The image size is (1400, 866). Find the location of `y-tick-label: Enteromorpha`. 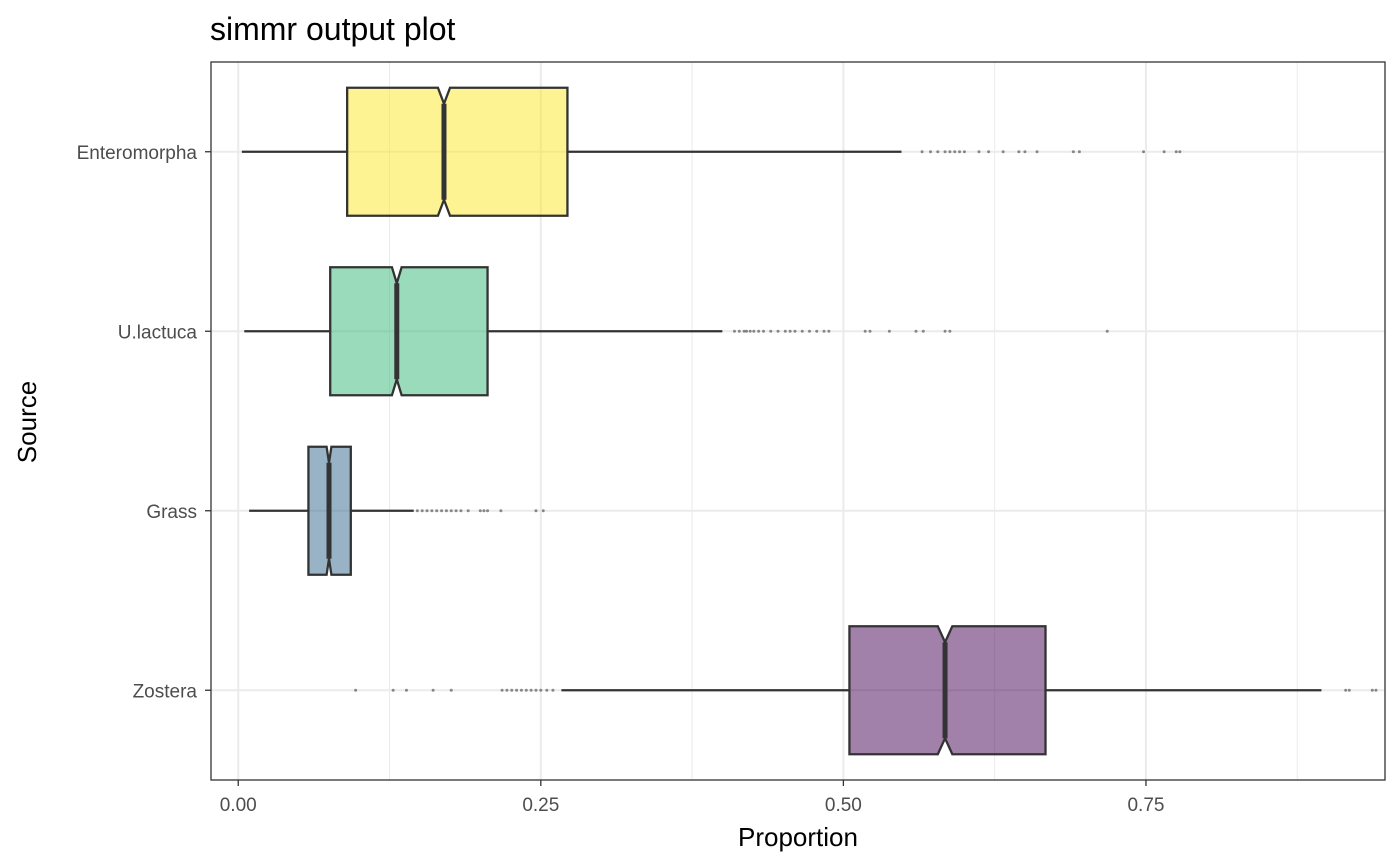

y-tick-label: Enteromorpha is located at coordinates (137, 153).